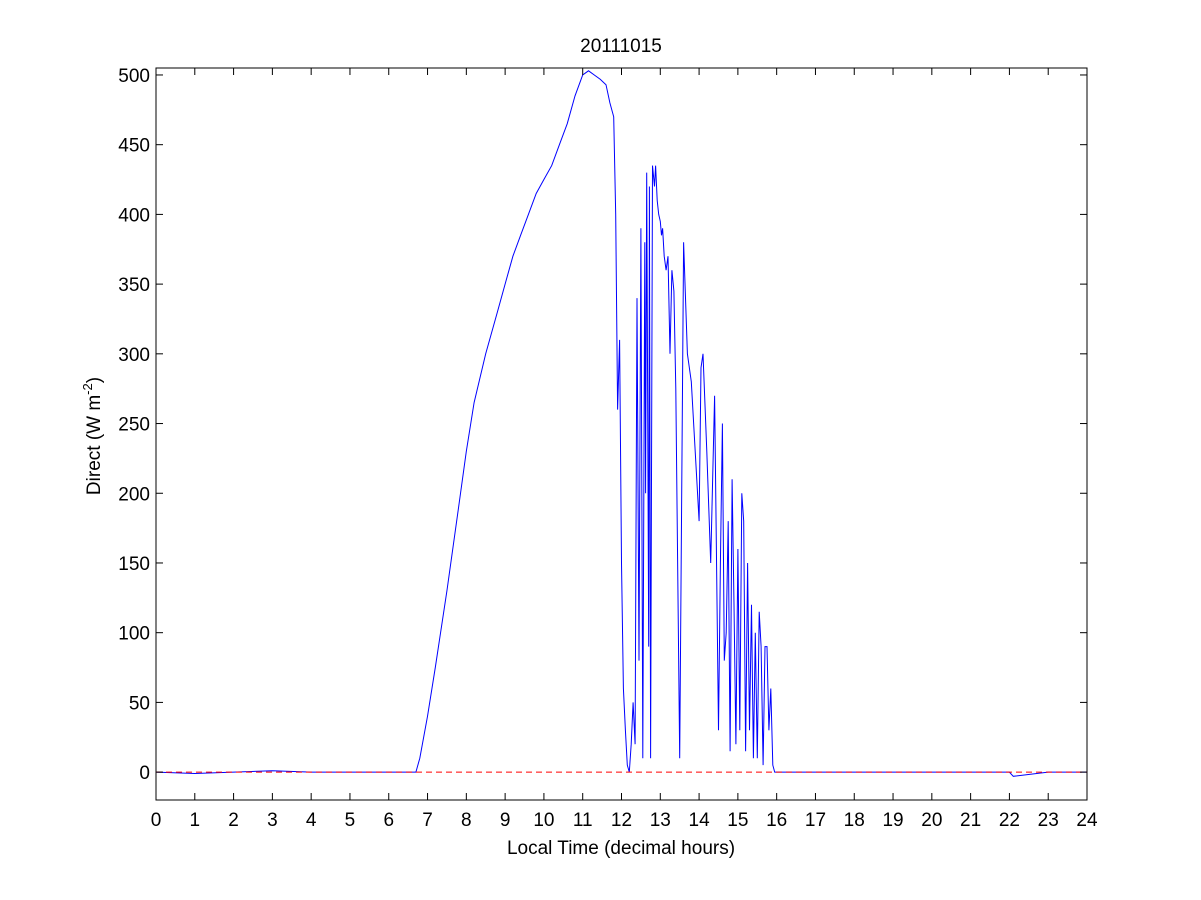 The width and height of the screenshot is (1201, 900). What do you see at coordinates (134, 355) in the screenshot?
I see `y-tick-label: 300` at bounding box center [134, 355].